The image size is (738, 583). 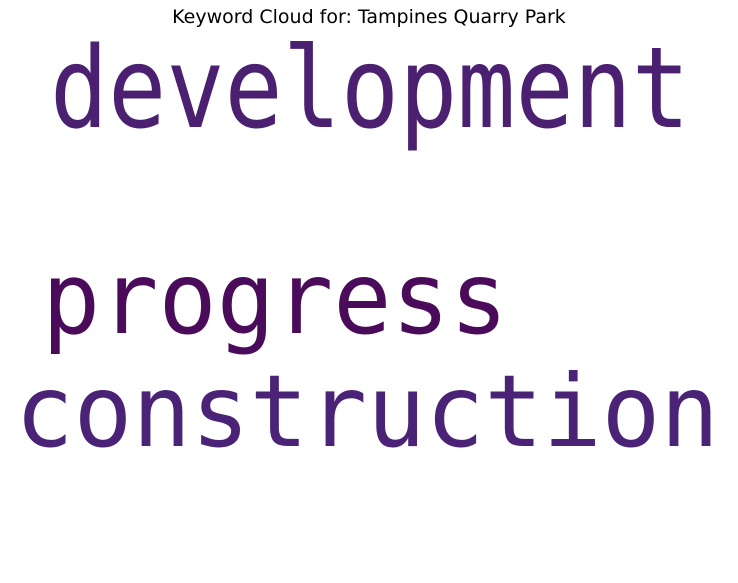 I want to click on word-progress: progress, so click(x=275, y=298).